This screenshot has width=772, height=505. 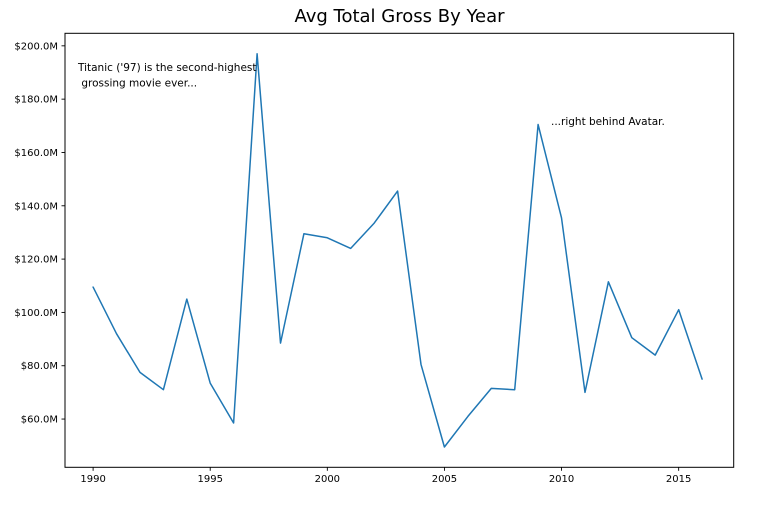 What do you see at coordinates (444, 479) in the screenshot?
I see `x-tick-label: 2005` at bounding box center [444, 479].